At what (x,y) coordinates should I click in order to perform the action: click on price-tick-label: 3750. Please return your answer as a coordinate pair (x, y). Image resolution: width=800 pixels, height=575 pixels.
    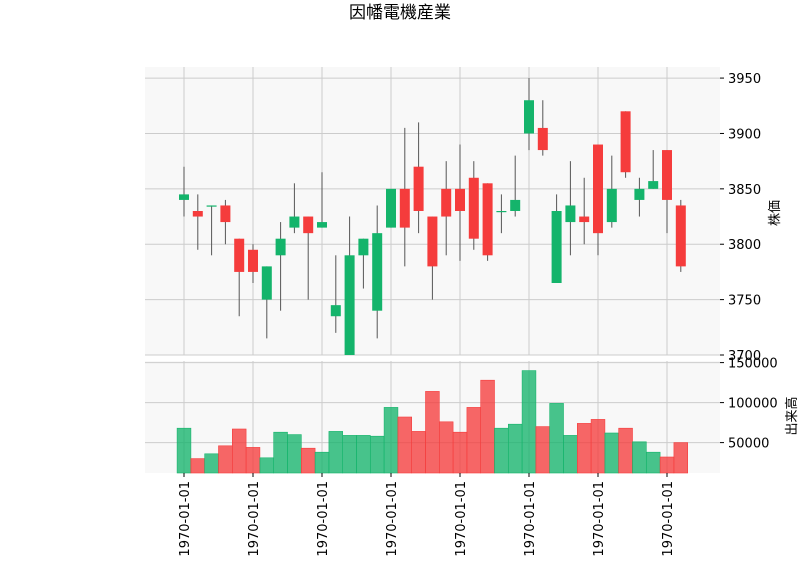
    Looking at the image, I should click on (744, 301).